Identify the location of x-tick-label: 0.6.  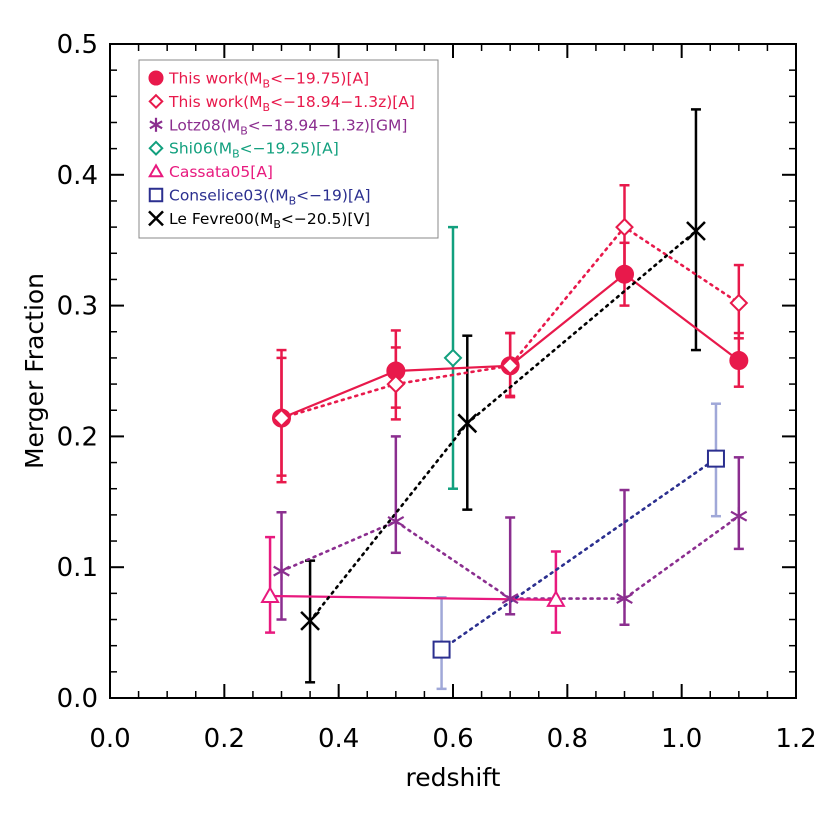
(452, 739).